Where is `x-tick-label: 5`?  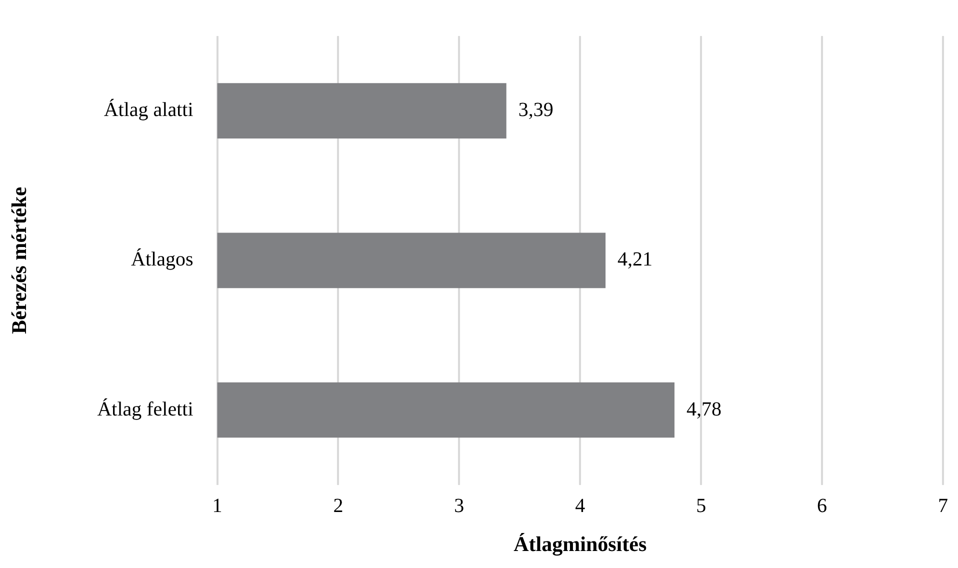
x-tick-label: 5 is located at coordinates (701, 506).